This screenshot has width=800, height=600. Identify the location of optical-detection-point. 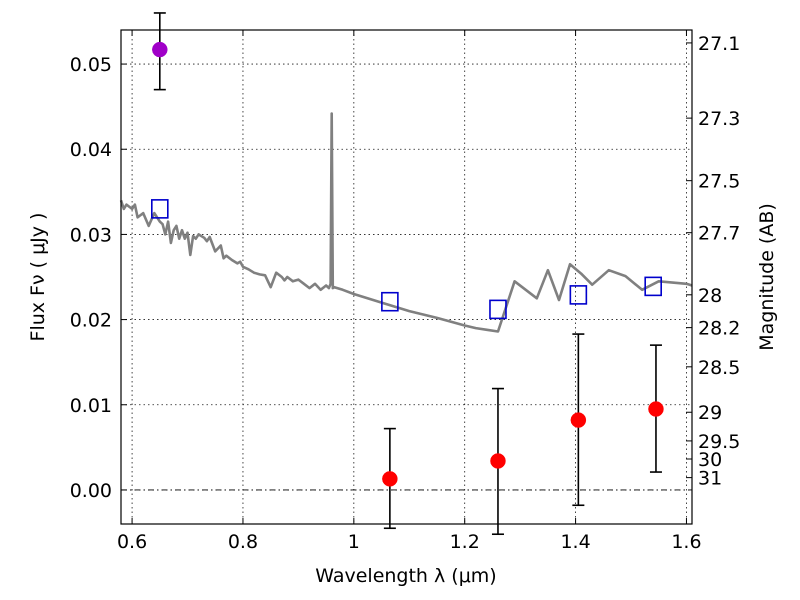
(160, 49).